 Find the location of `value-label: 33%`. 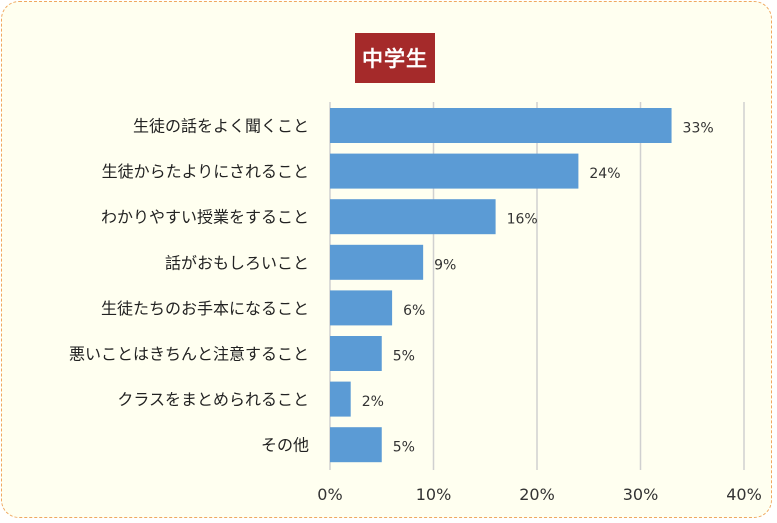

value-label: 33% is located at coordinates (698, 129).